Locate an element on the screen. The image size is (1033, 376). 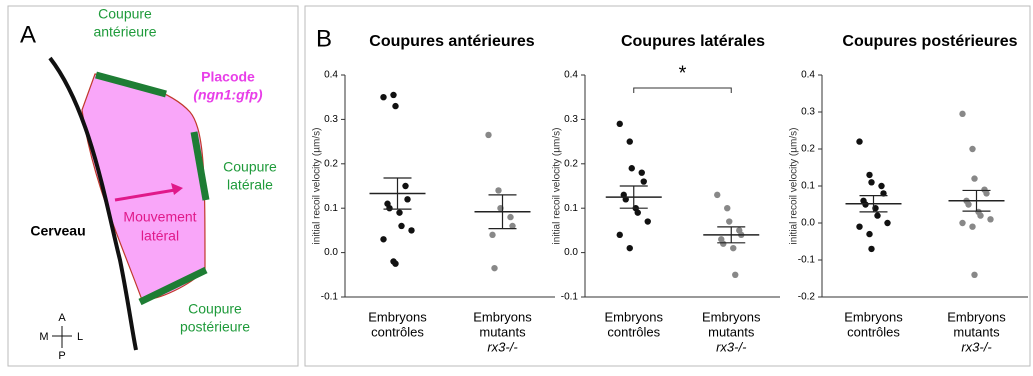
placode-shape is located at coordinates (143, 187).